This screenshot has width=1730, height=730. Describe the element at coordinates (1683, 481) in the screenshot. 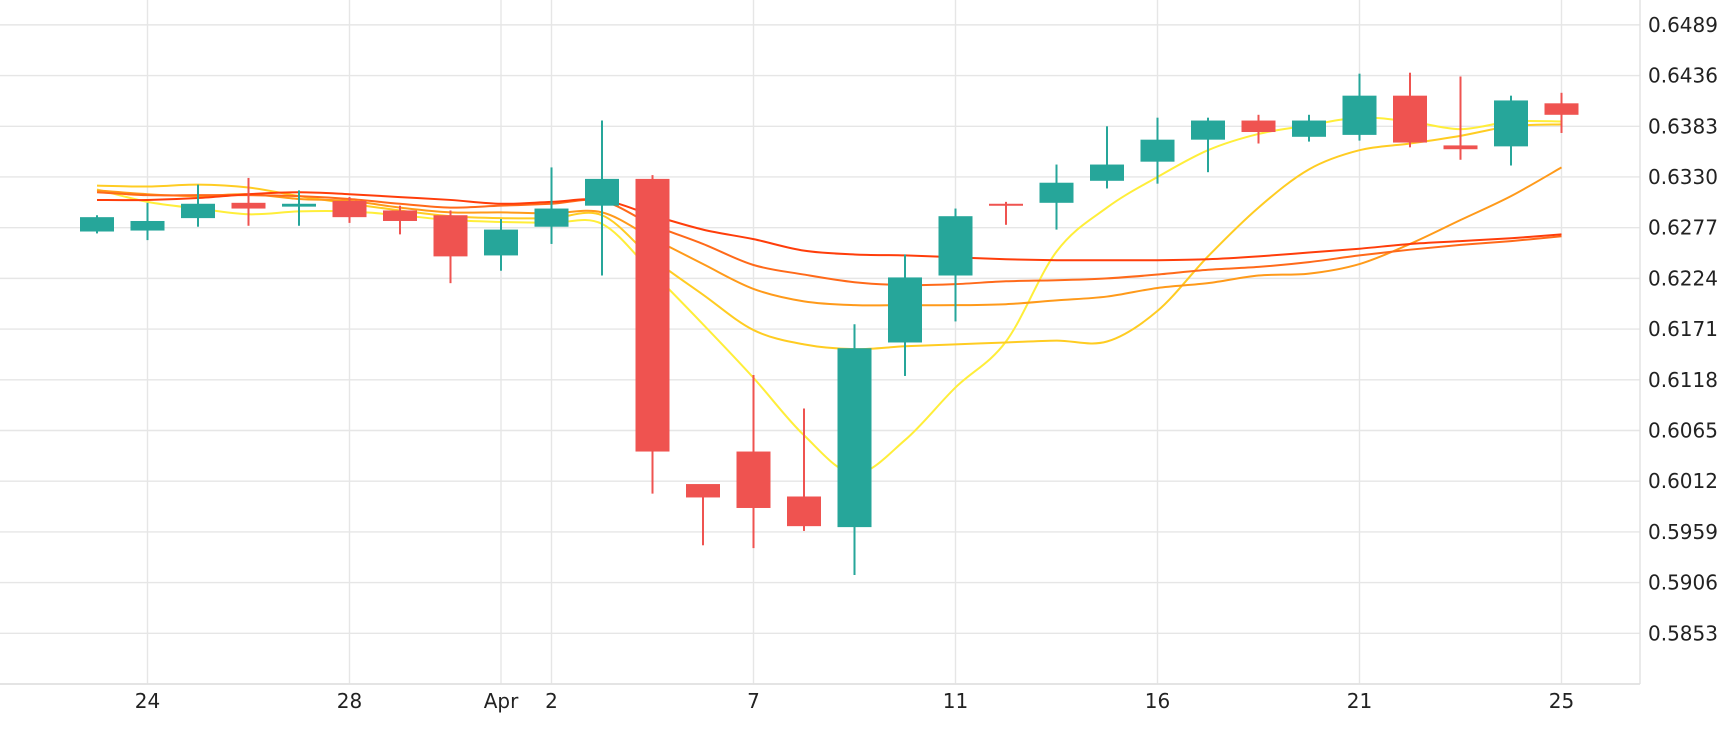

I see `y-tick-label: 0.6012` at that location.